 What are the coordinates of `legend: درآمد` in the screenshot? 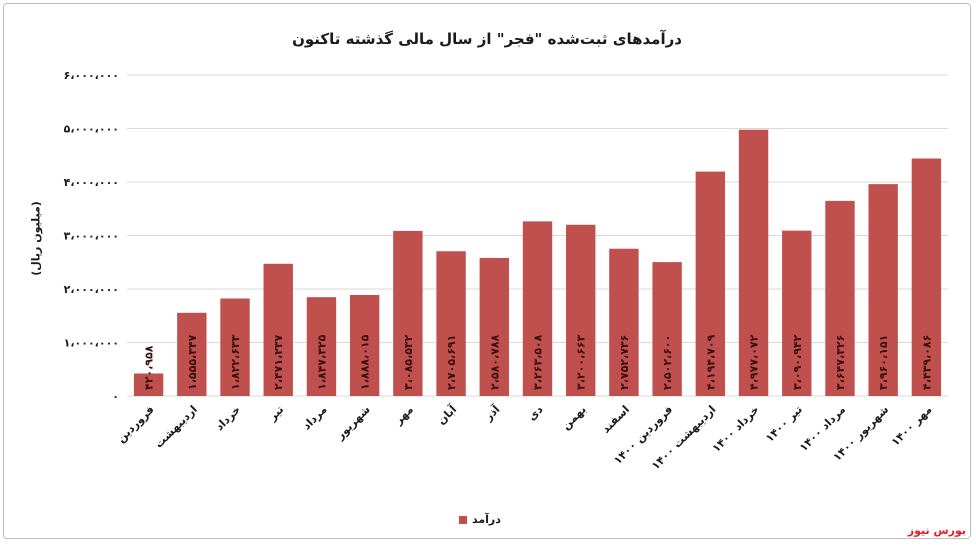 It's located at (480, 519).